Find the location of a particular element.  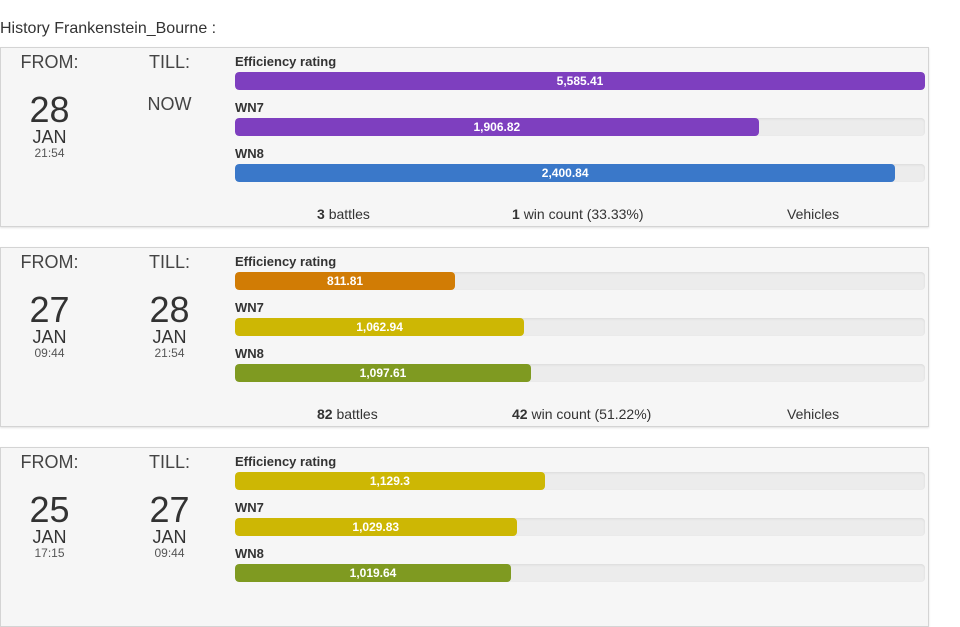

wins-value: 1 is located at coordinates (516, 214).